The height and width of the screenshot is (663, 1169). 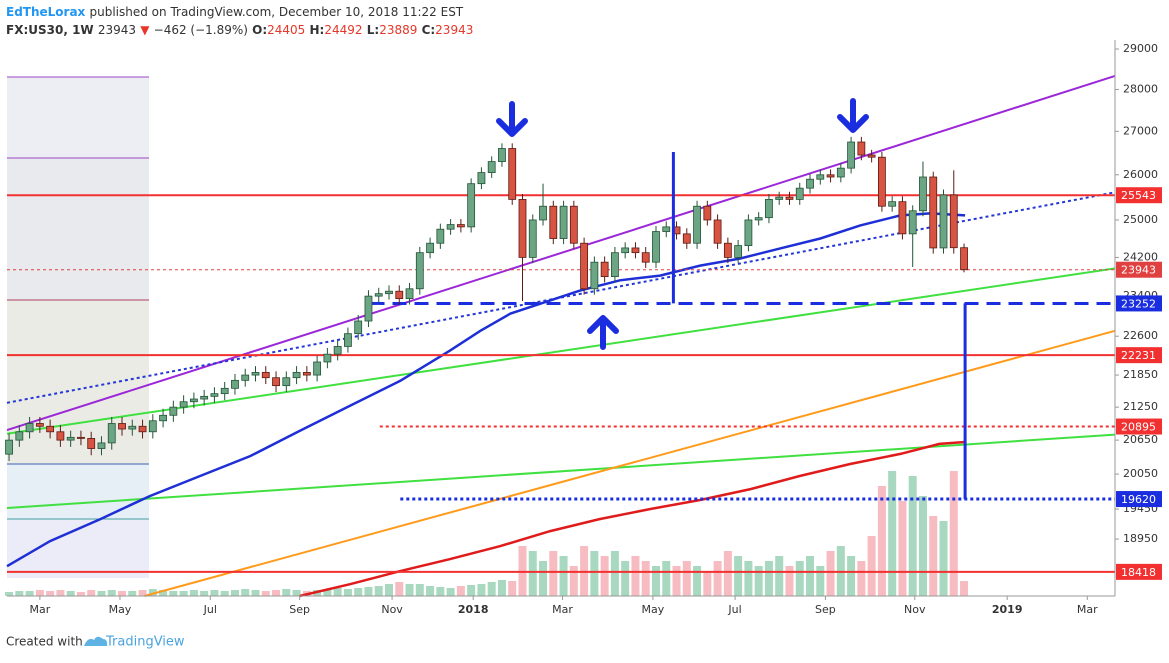 I want to click on h: 24492, so click(x=343, y=30).